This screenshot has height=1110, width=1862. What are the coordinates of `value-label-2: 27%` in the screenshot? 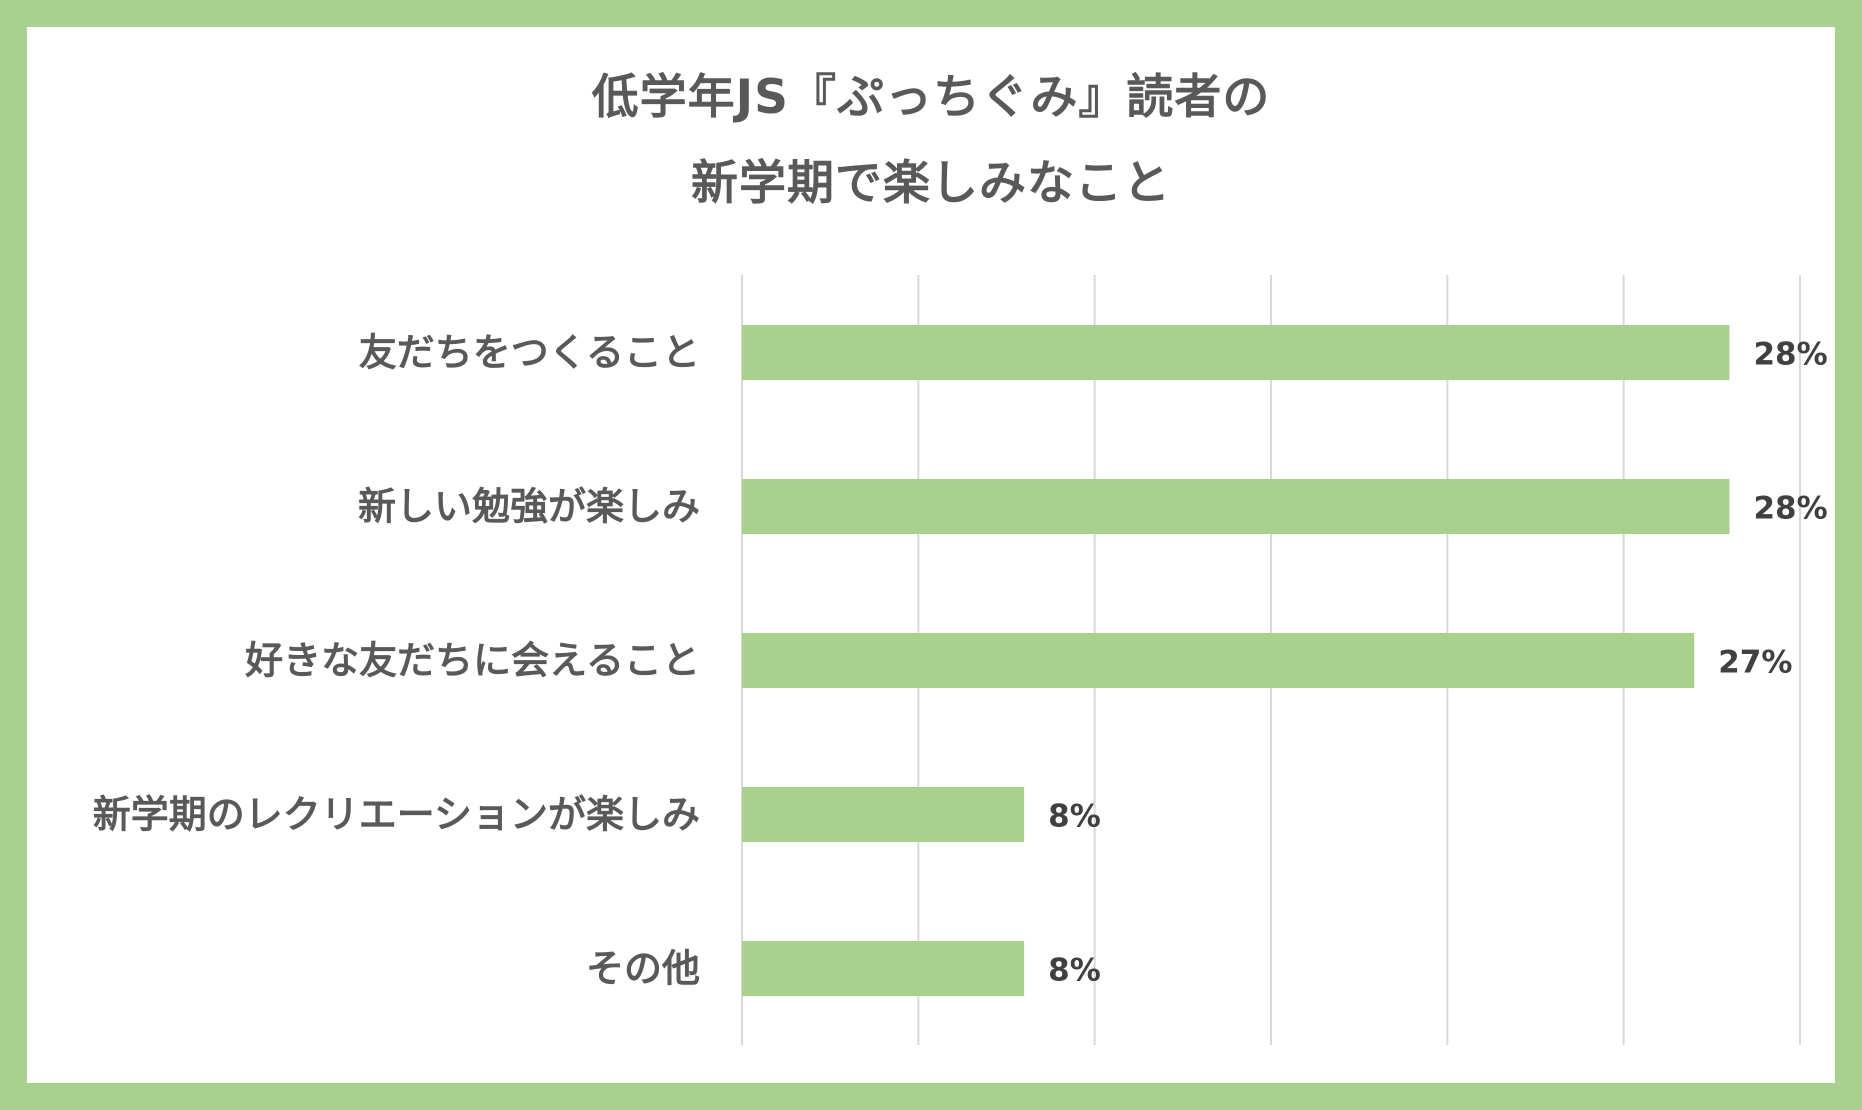 It's located at (1755, 663).